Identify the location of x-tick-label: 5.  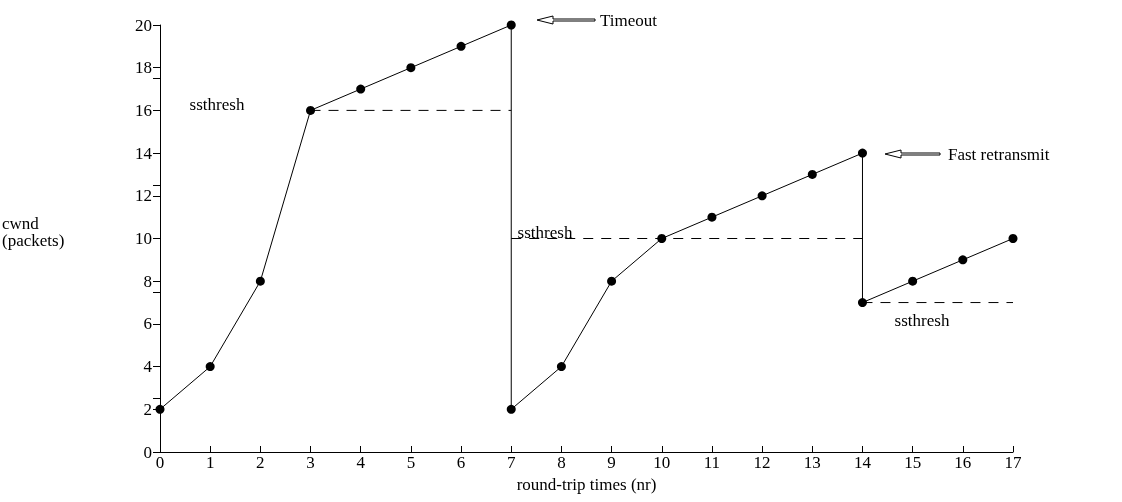
(411, 462).